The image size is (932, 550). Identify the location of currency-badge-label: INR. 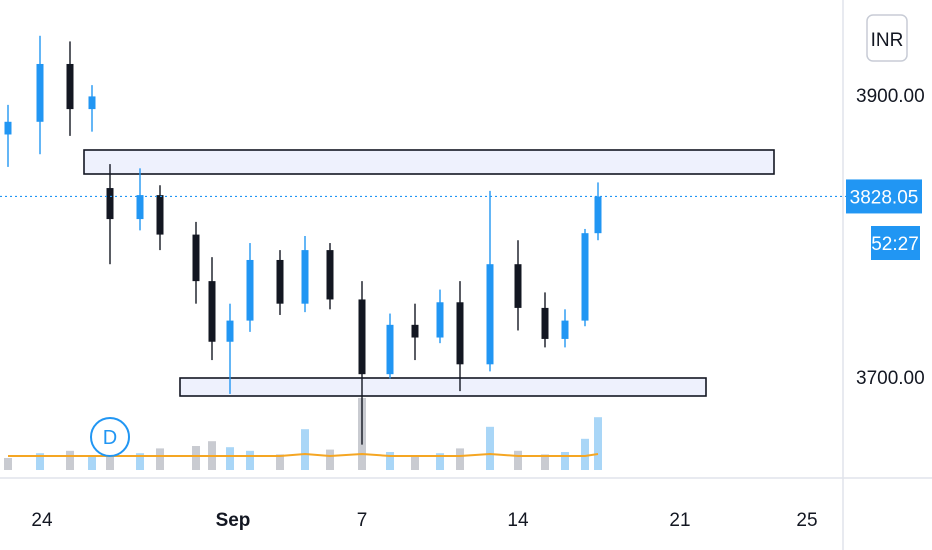
(887, 40).